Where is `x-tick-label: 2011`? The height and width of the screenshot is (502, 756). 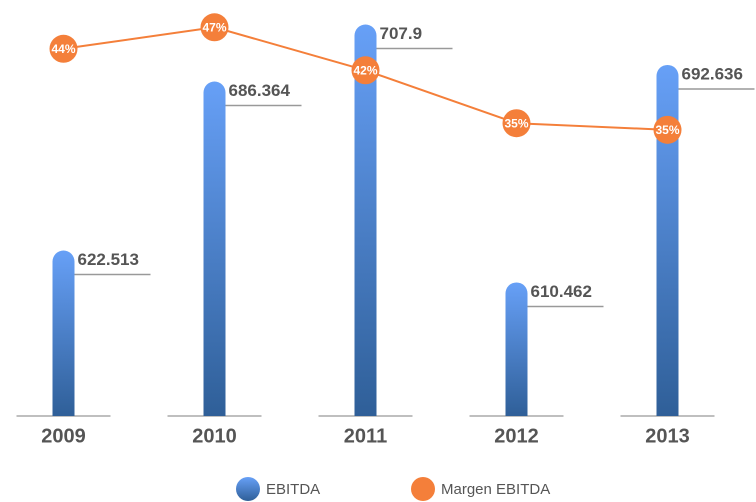
x-tick-label: 2011 is located at coordinates (365, 436).